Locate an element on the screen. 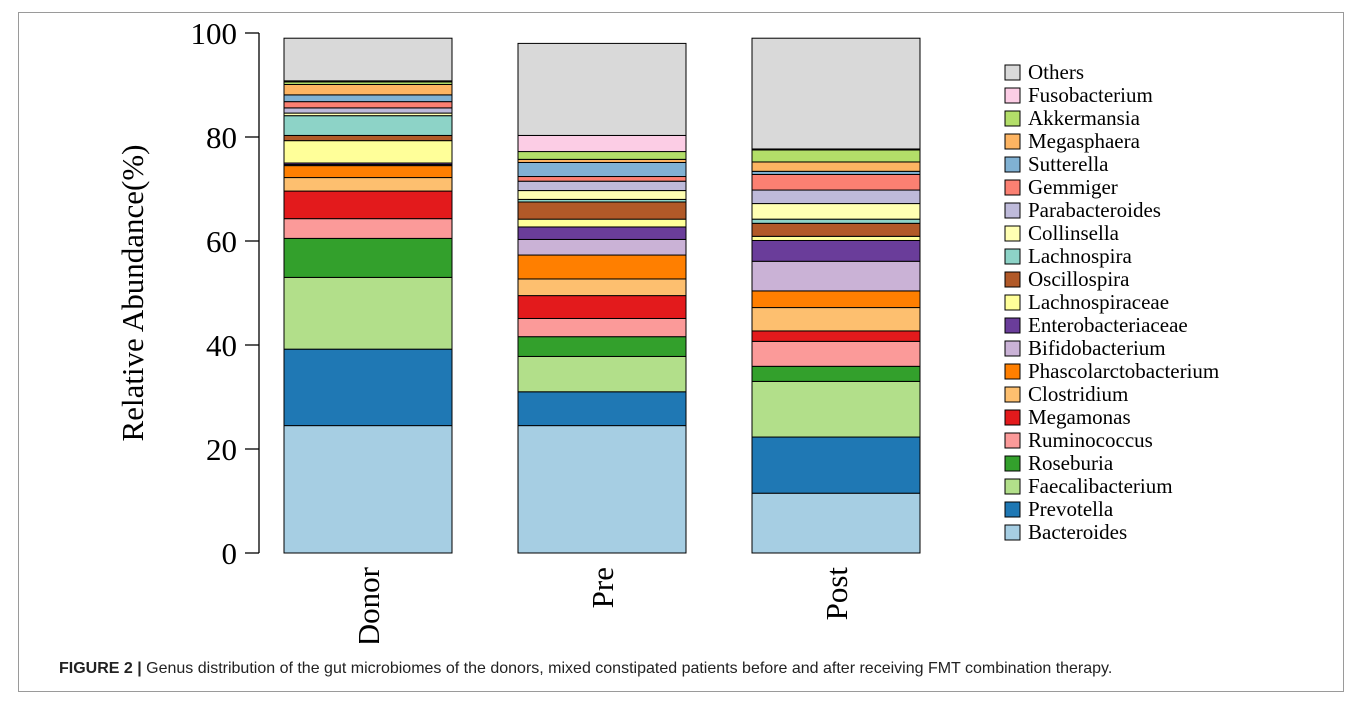 The width and height of the screenshot is (1362, 704). bar-segment-oscillospira is located at coordinates (602, 210).